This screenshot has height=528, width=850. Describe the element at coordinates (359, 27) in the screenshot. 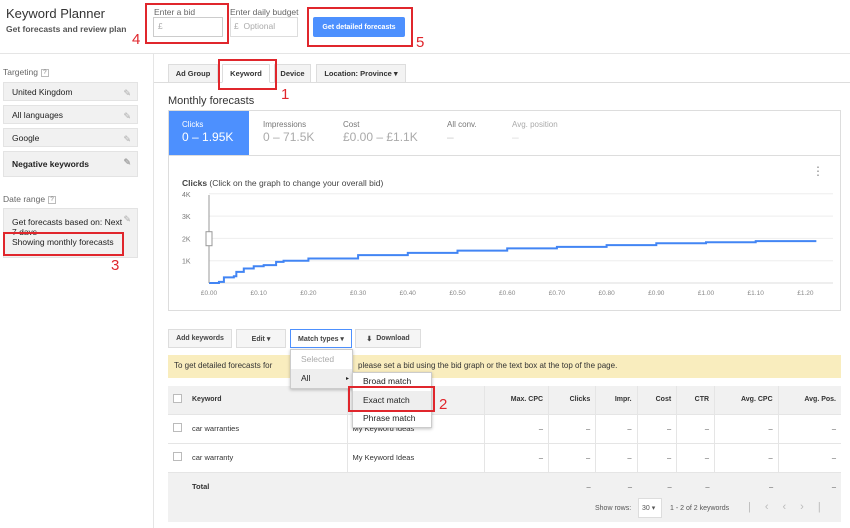

I see `get-detailed-forecasts-button: Get detailed forecasts` at that location.